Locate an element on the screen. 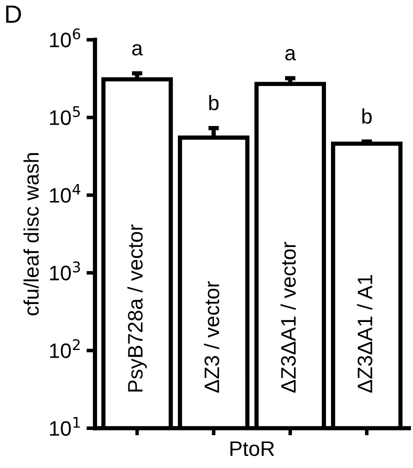 This screenshot has height=468, width=413. y-tick-label: 10$^{3}$ is located at coordinates (65, 270).